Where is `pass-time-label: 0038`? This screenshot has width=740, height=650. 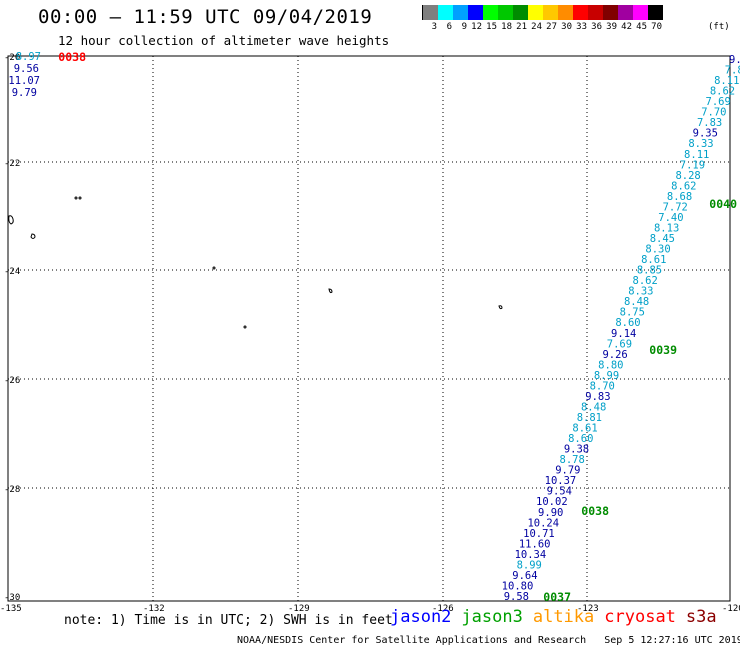
pass-time-label: 0038 is located at coordinates (72, 57).